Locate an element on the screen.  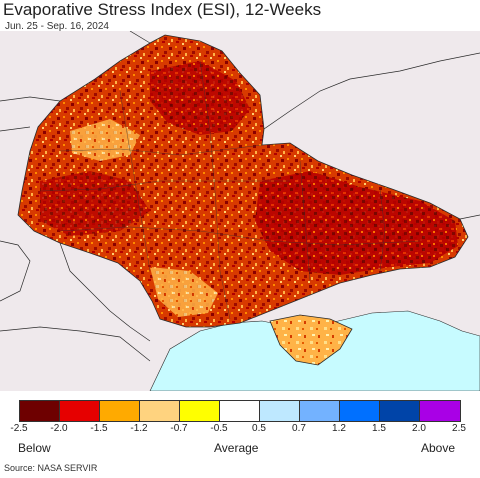
legend-tick-label: -2.0 is located at coordinates (59, 428).